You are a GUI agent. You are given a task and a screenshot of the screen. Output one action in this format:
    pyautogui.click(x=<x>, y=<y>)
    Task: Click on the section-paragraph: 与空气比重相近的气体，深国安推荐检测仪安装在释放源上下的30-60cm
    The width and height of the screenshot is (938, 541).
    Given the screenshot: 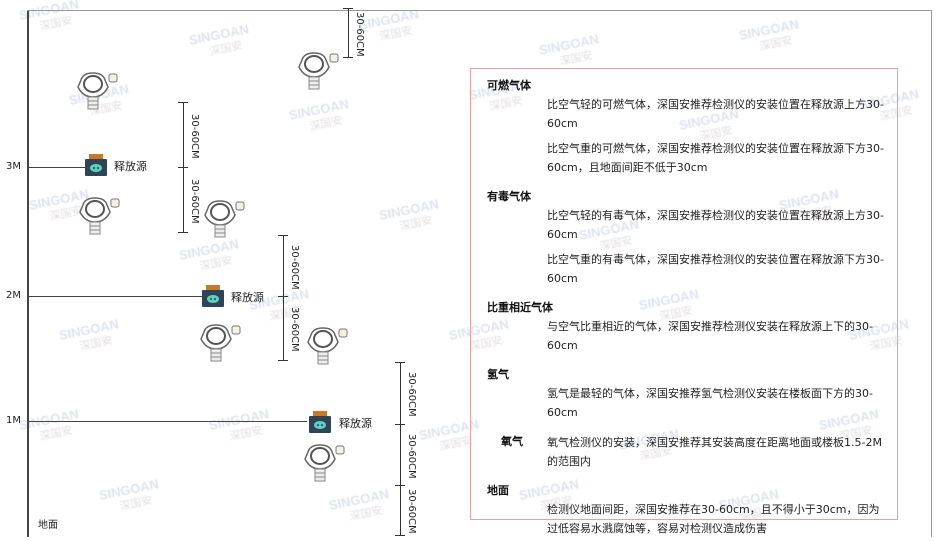 What is the action you would take?
    pyautogui.click(x=710, y=336)
    